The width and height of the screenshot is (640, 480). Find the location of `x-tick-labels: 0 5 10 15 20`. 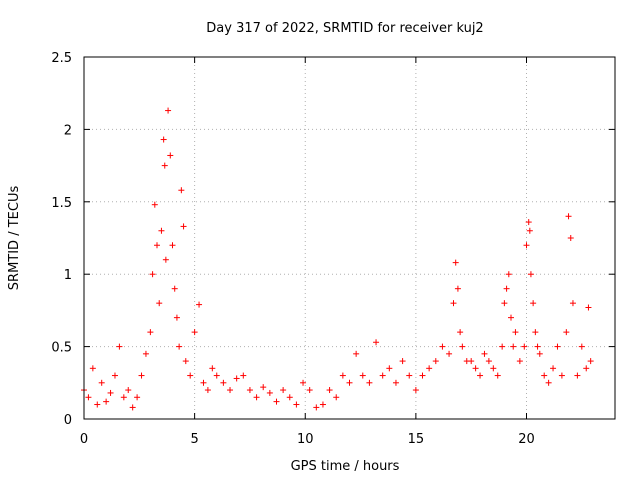

x-tick-labels: 0 5 10 15 20 is located at coordinates (307, 439).